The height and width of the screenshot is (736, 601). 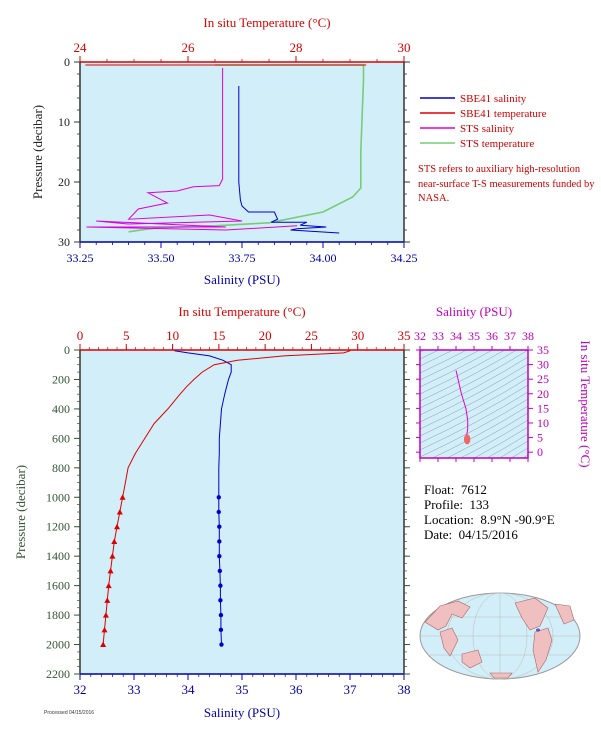 What do you see at coordinates (67, 350) in the screenshot?
I see `full-profile-pressure-tick-label: 0` at bounding box center [67, 350].